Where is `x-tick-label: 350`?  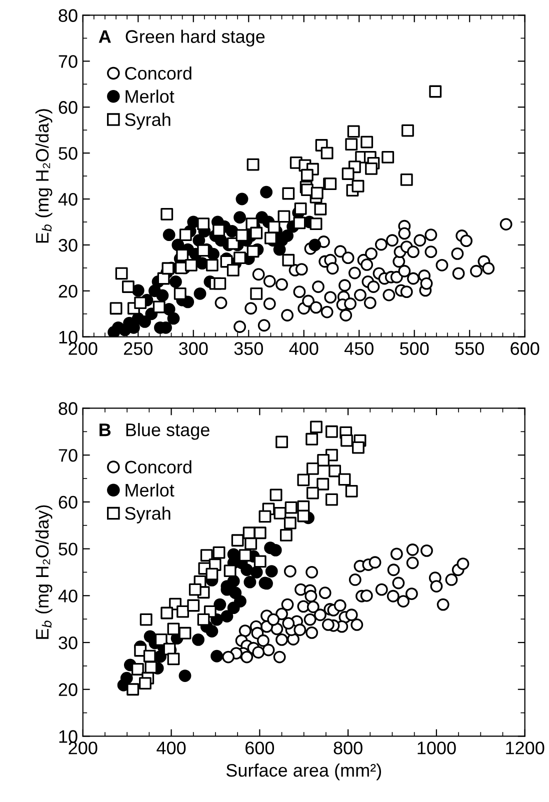
x-tick-label: 350 is located at coordinates (248, 348).